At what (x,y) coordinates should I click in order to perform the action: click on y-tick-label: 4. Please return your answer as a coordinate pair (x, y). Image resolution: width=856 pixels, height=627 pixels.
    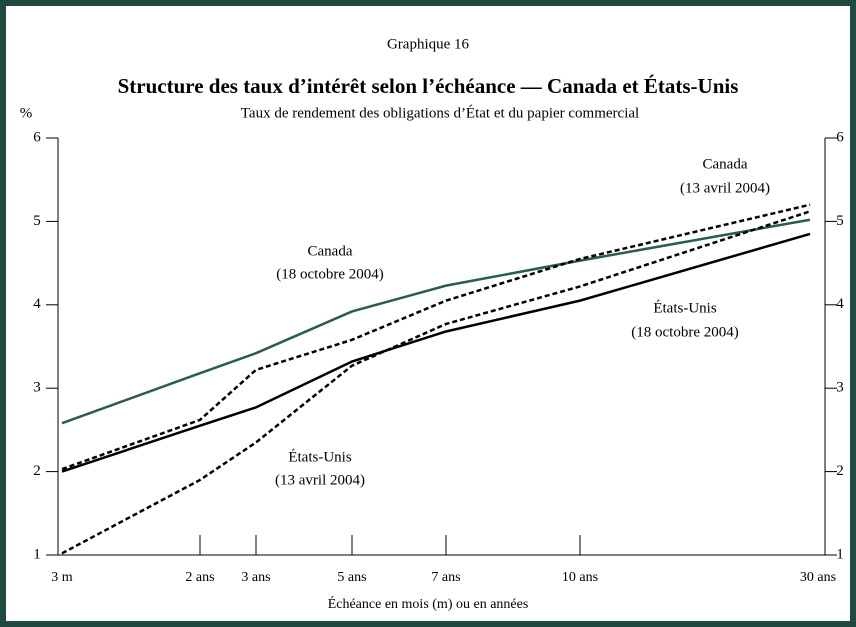
    Looking at the image, I should click on (37, 304).